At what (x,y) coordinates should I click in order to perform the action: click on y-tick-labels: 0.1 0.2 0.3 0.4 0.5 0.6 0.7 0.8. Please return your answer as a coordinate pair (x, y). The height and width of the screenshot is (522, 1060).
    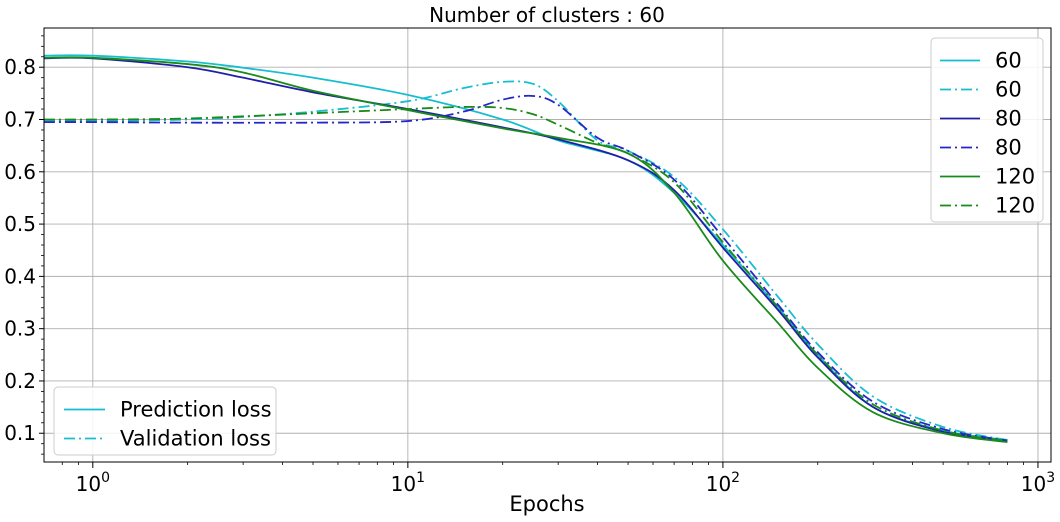
    Looking at the image, I should click on (20, 250).